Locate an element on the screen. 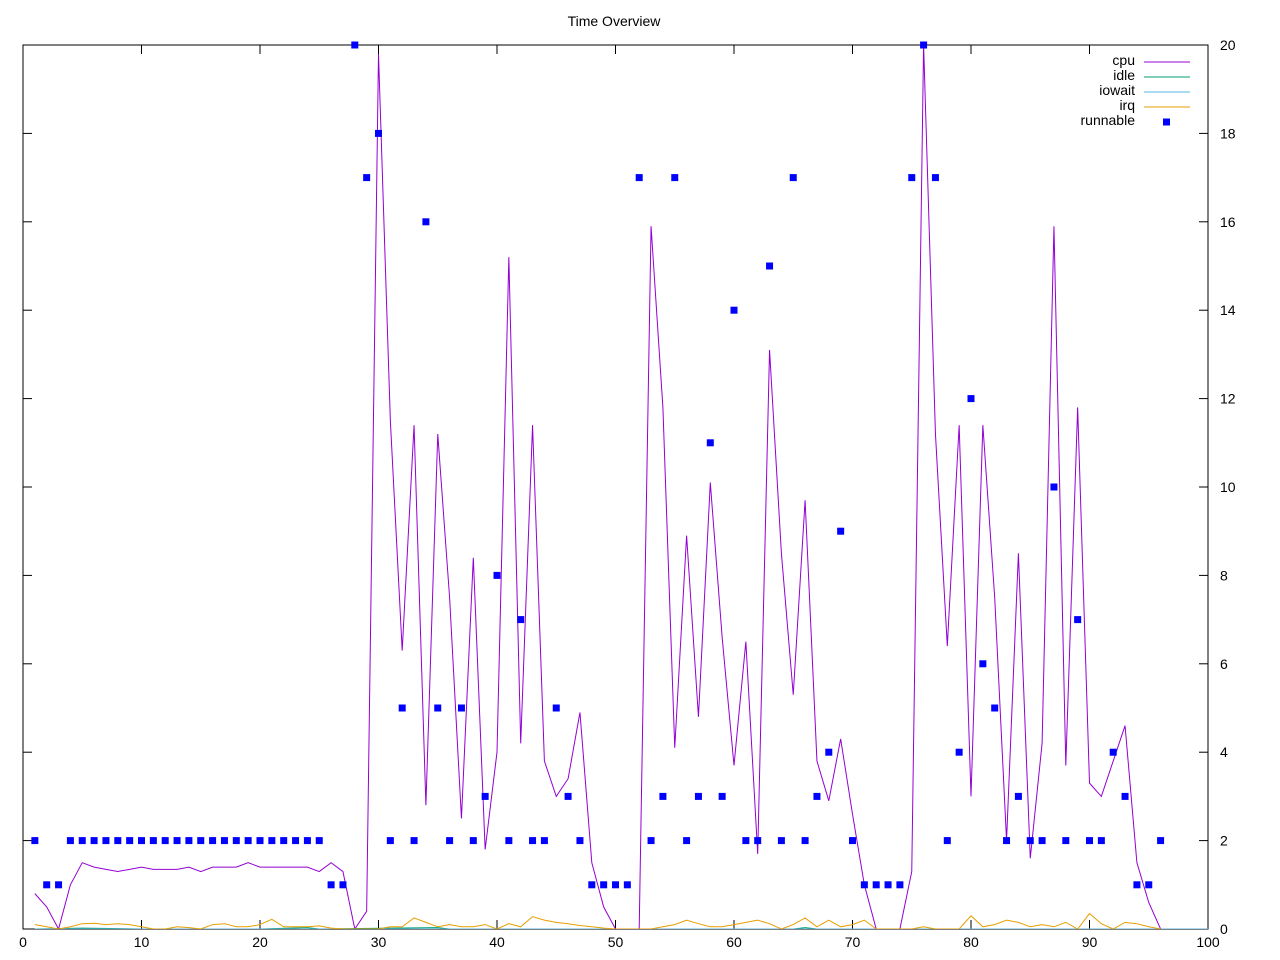 Image resolution: width=1280 pixels, height=960 pixels. series-line-idle is located at coordinates (621, 928).